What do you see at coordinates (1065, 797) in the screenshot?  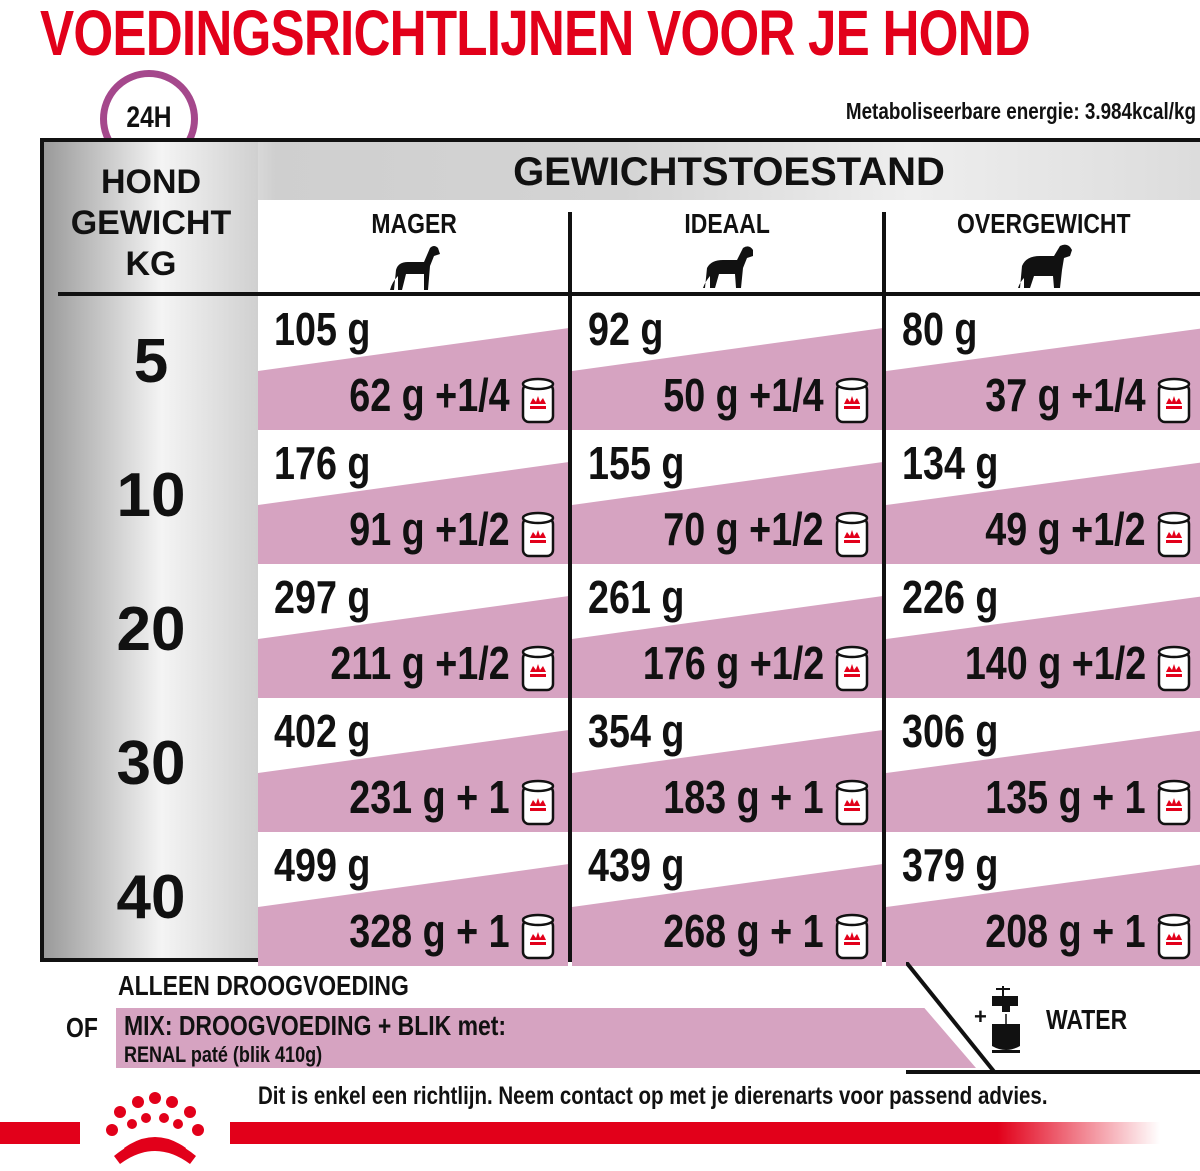 I see `mix-amount: 135 g + 1` at bounding box center [1065, 797].